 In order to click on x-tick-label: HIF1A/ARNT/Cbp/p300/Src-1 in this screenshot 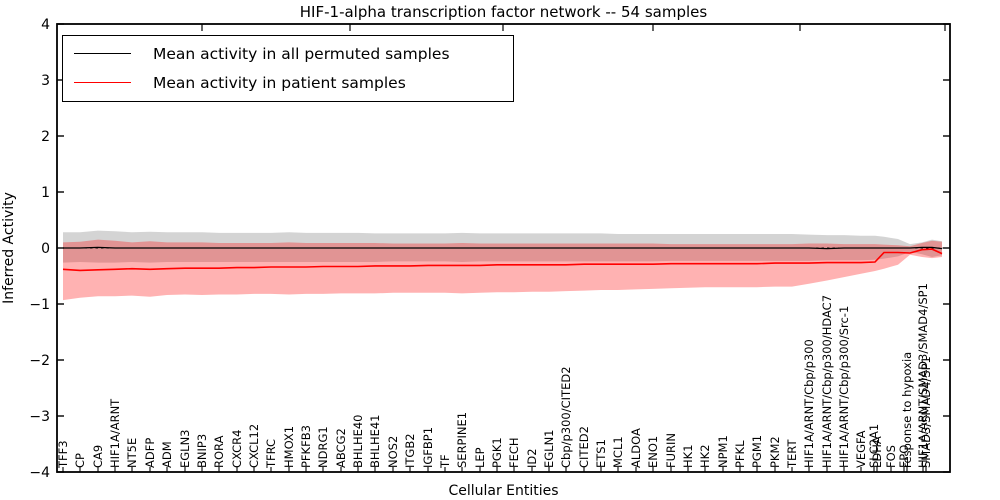, I will do `click(844, 387)`.